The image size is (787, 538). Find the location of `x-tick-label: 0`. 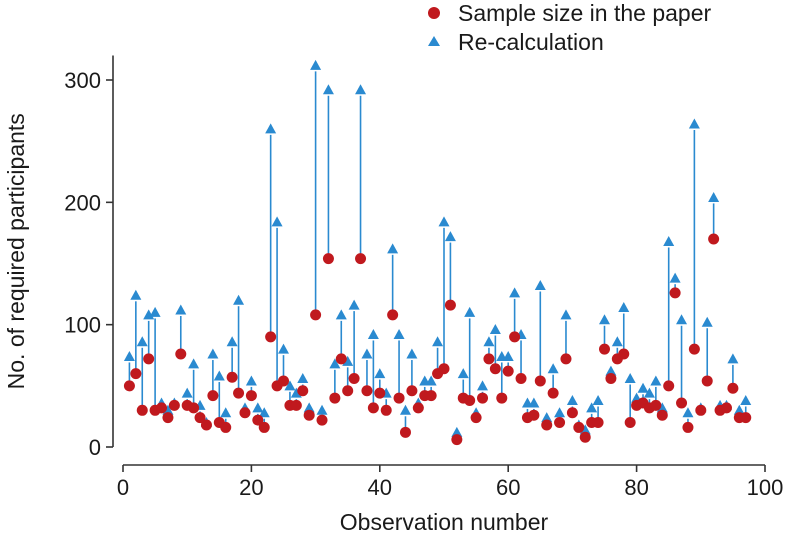

x-tick-label: 0 is located at coordinates (123, 487).